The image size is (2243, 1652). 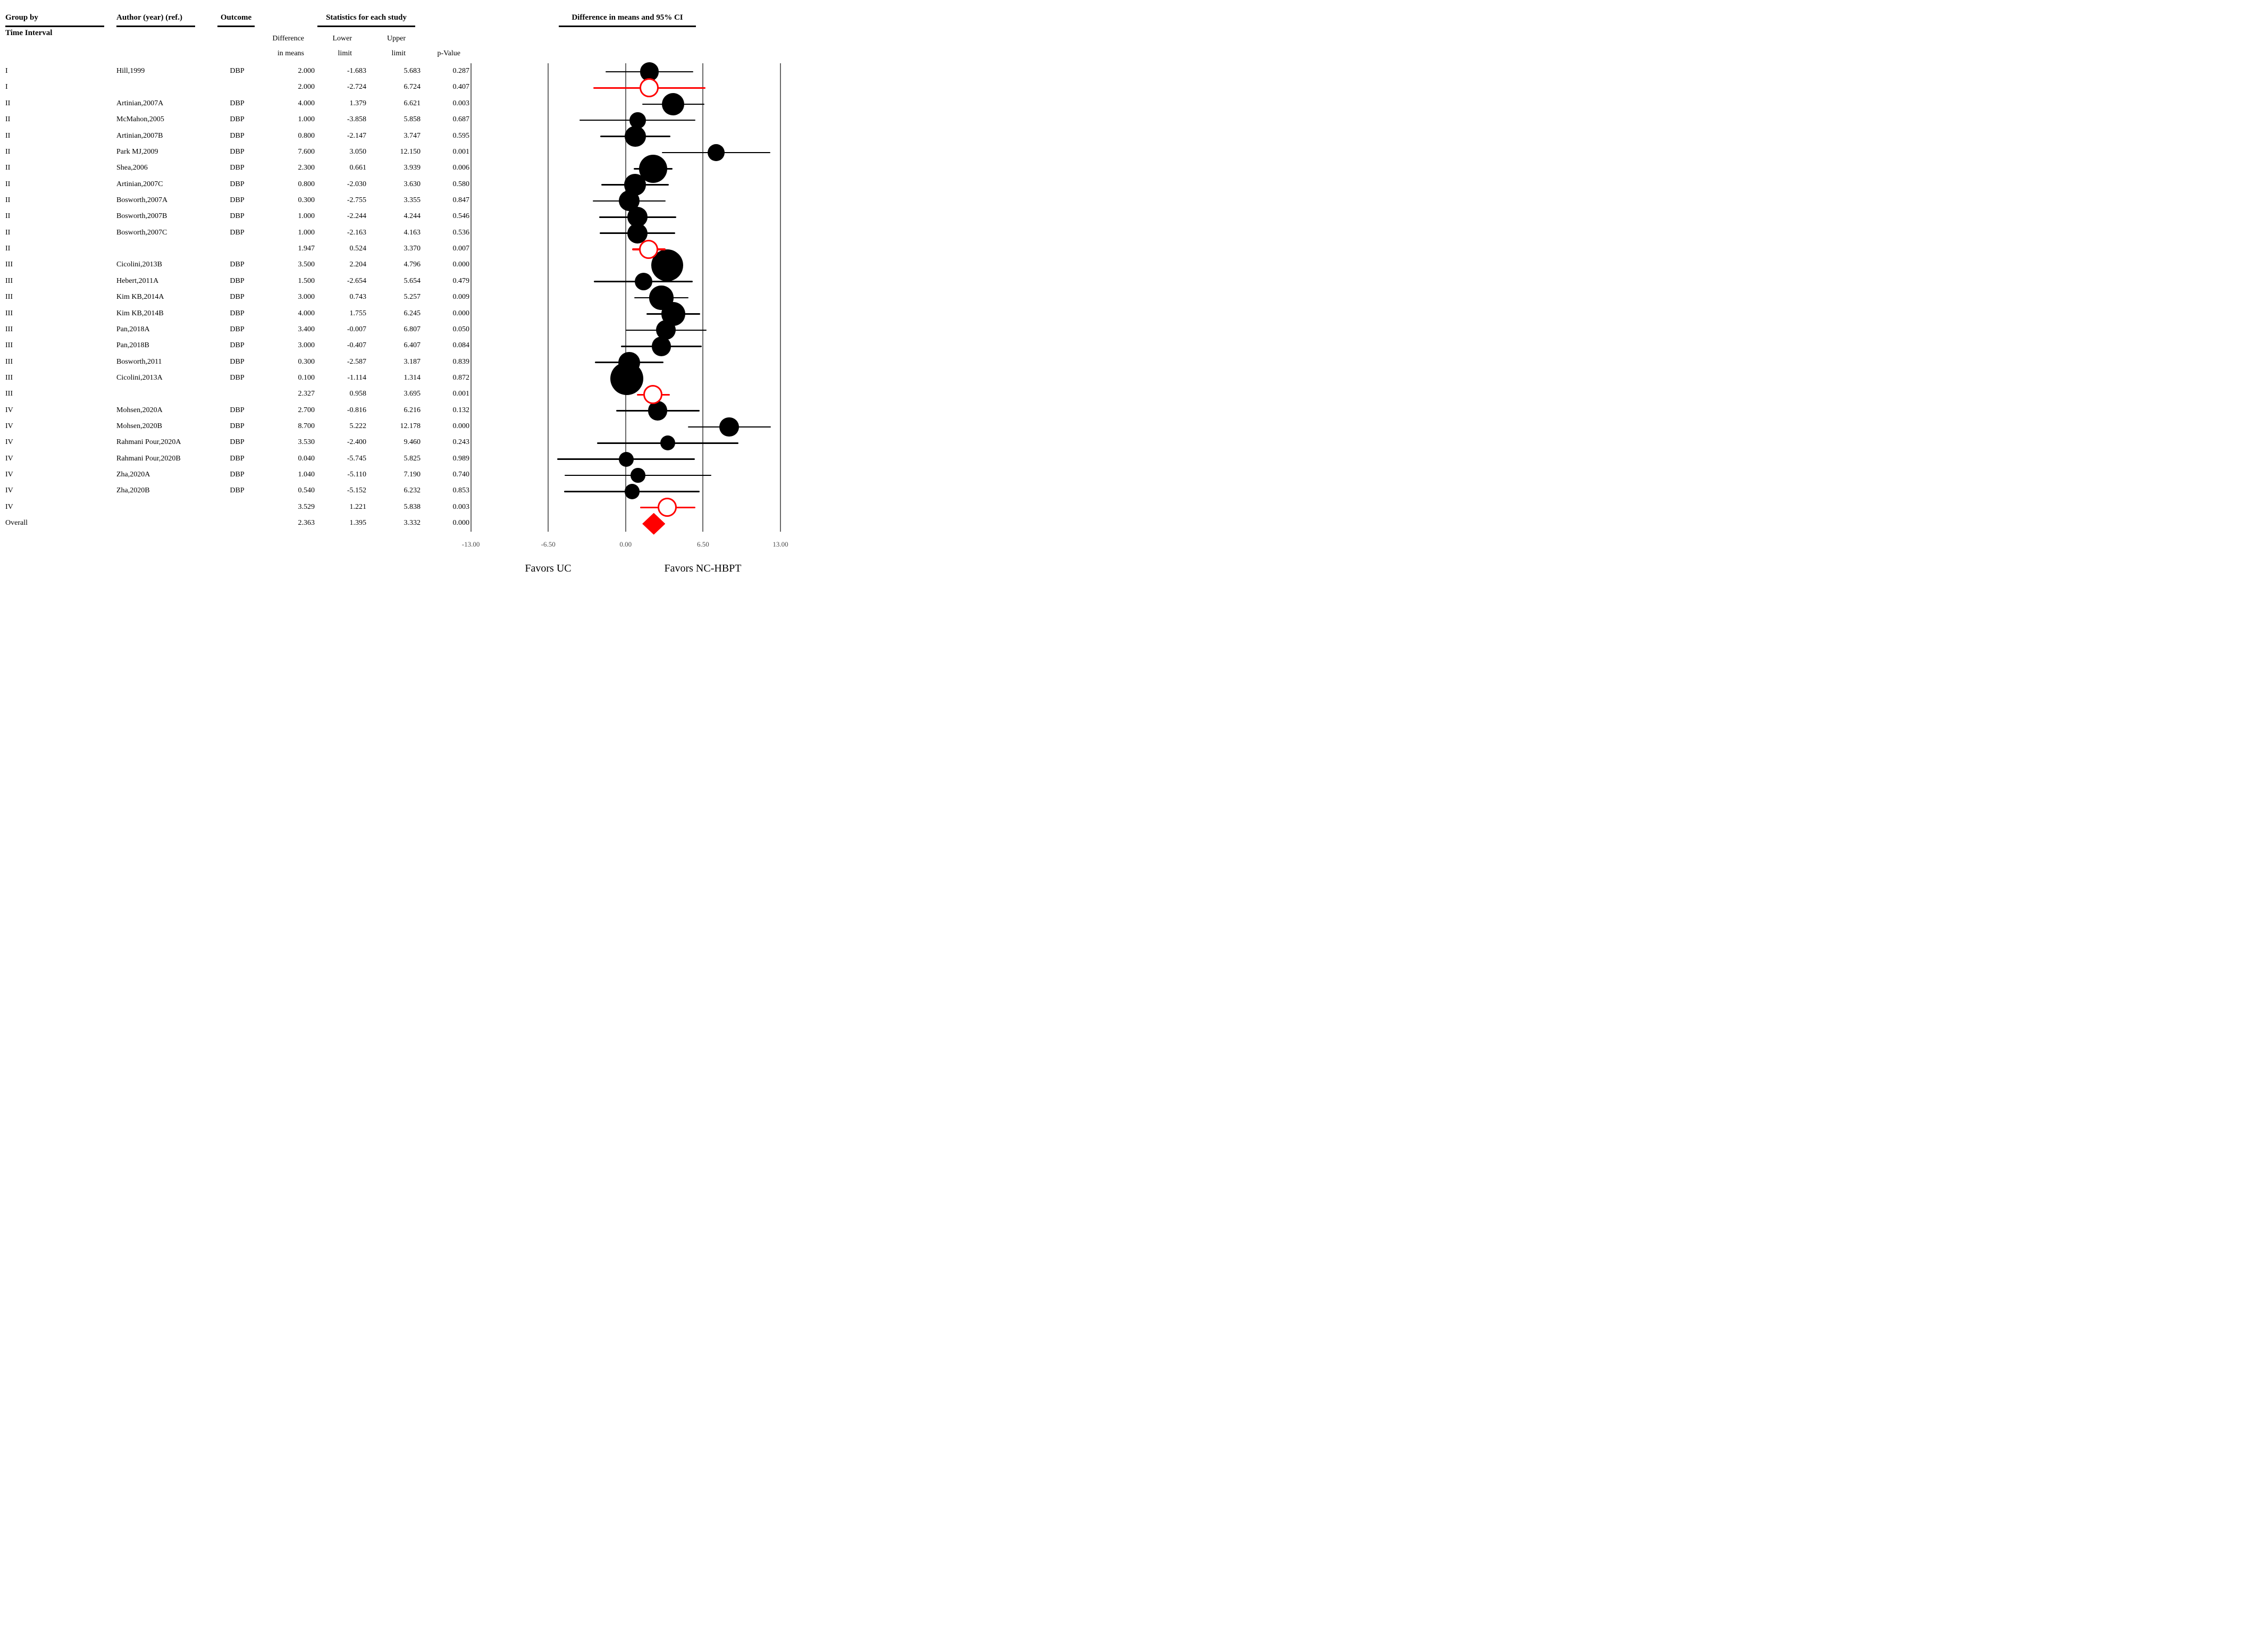 What do you see at coordinates (412, 281) in the screenshot?
I see `row-upper: 5.654` at bounding box center [412, 281].